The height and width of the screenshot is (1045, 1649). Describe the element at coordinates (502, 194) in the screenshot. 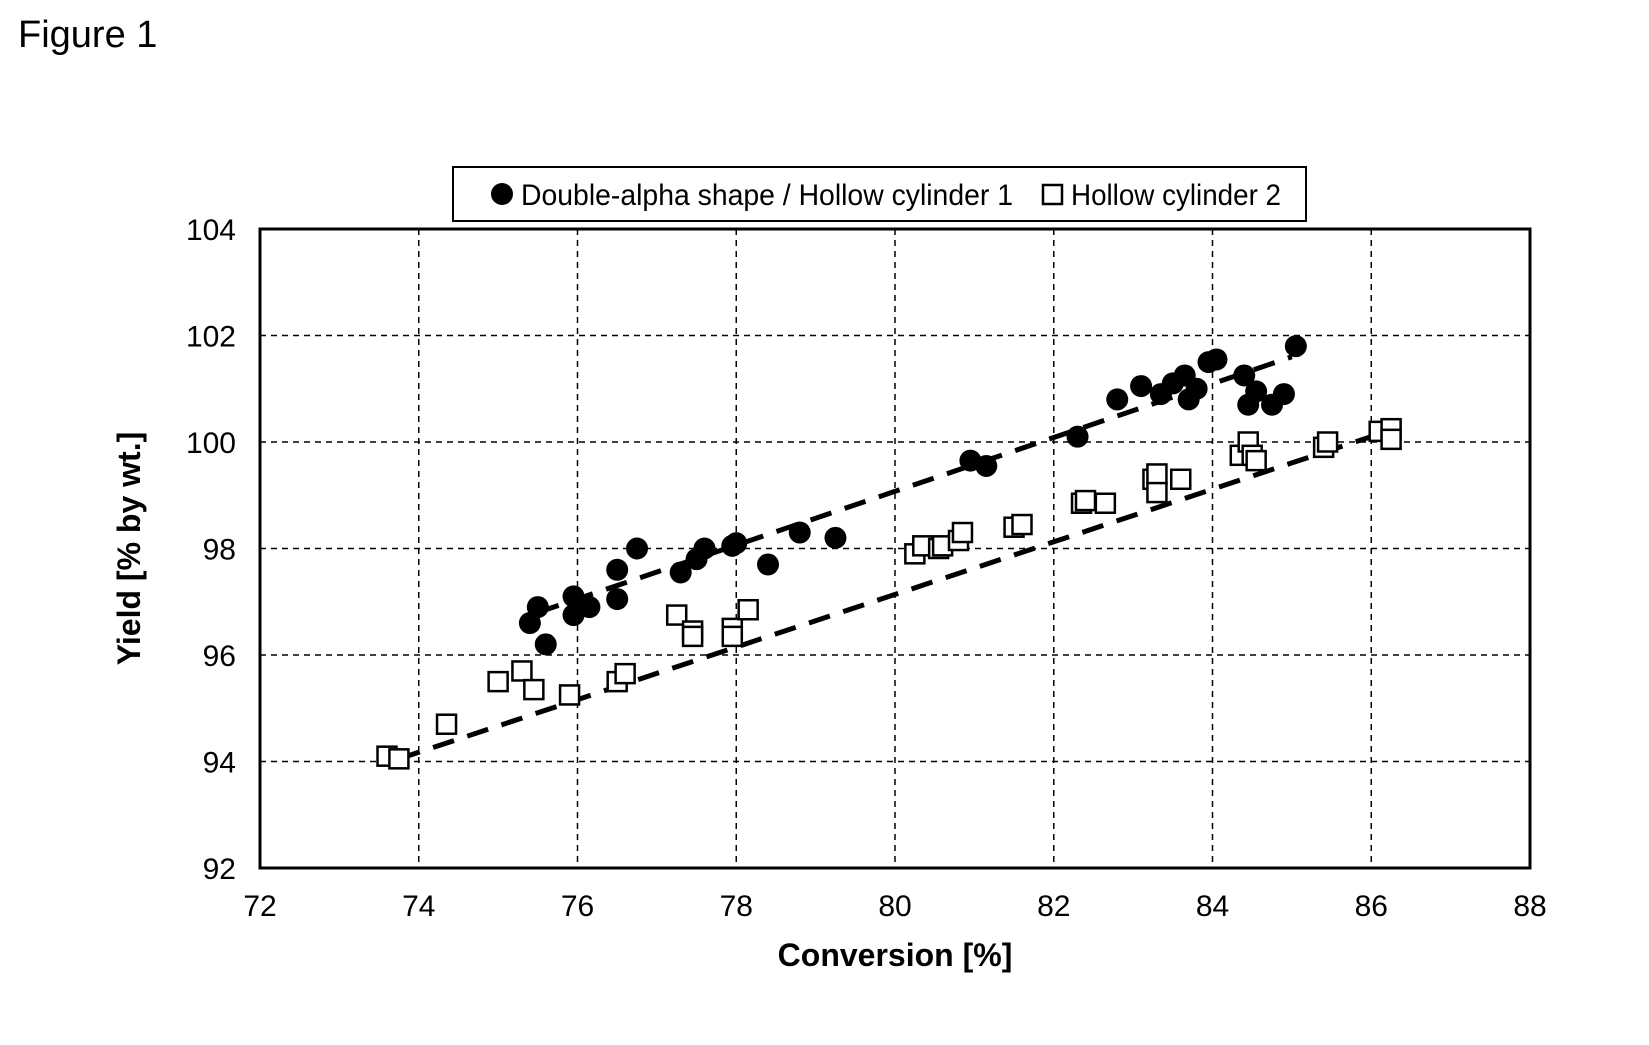

I see `legend-marker-filled-circle` at that location.